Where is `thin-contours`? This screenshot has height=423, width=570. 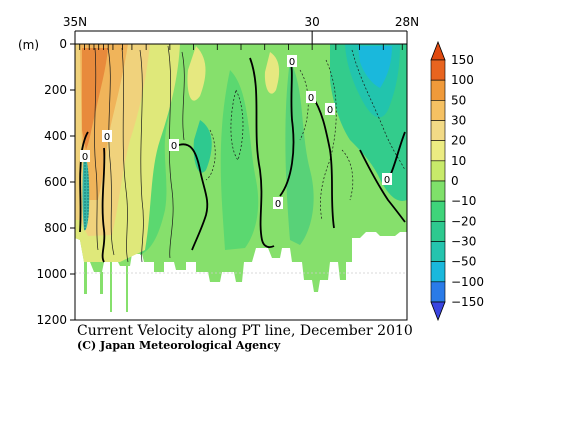
thin-contours is located at coordinates (139, 154).